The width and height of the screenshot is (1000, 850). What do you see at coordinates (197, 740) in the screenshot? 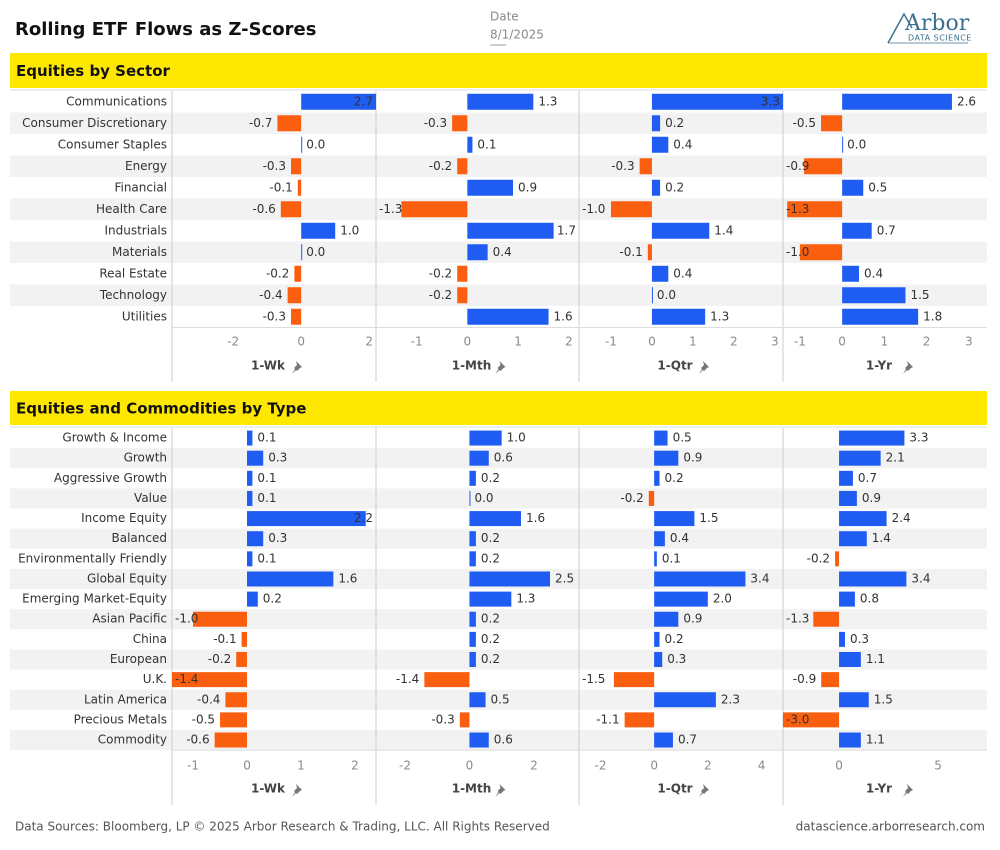
I see `value-label: -0.6` at bounding box center [197, 740].